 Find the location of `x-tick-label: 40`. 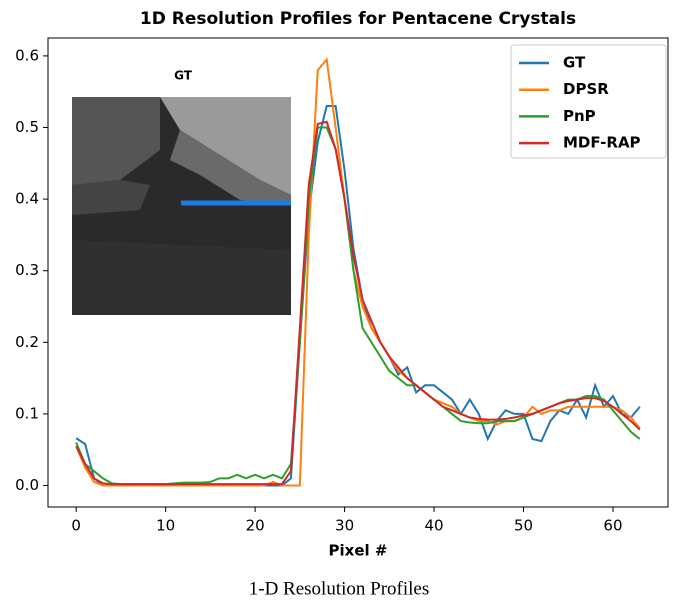

x-tick-label: 40 is located at coordinates (433, 526).